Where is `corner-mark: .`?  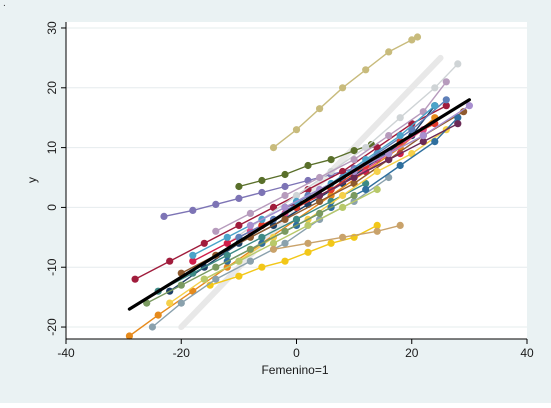
corner-mark: . is located at coordinates (4, 4).